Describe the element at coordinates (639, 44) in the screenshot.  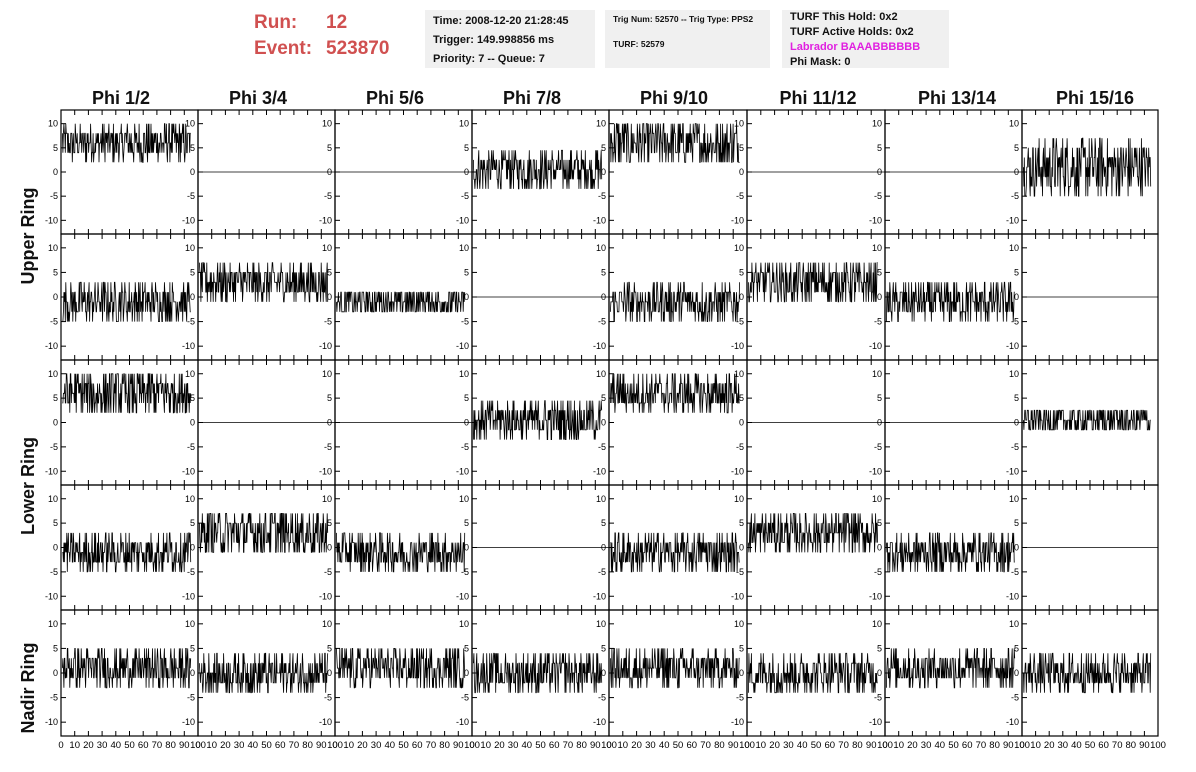
I see `turf-text: TURF: 52579` at that location.